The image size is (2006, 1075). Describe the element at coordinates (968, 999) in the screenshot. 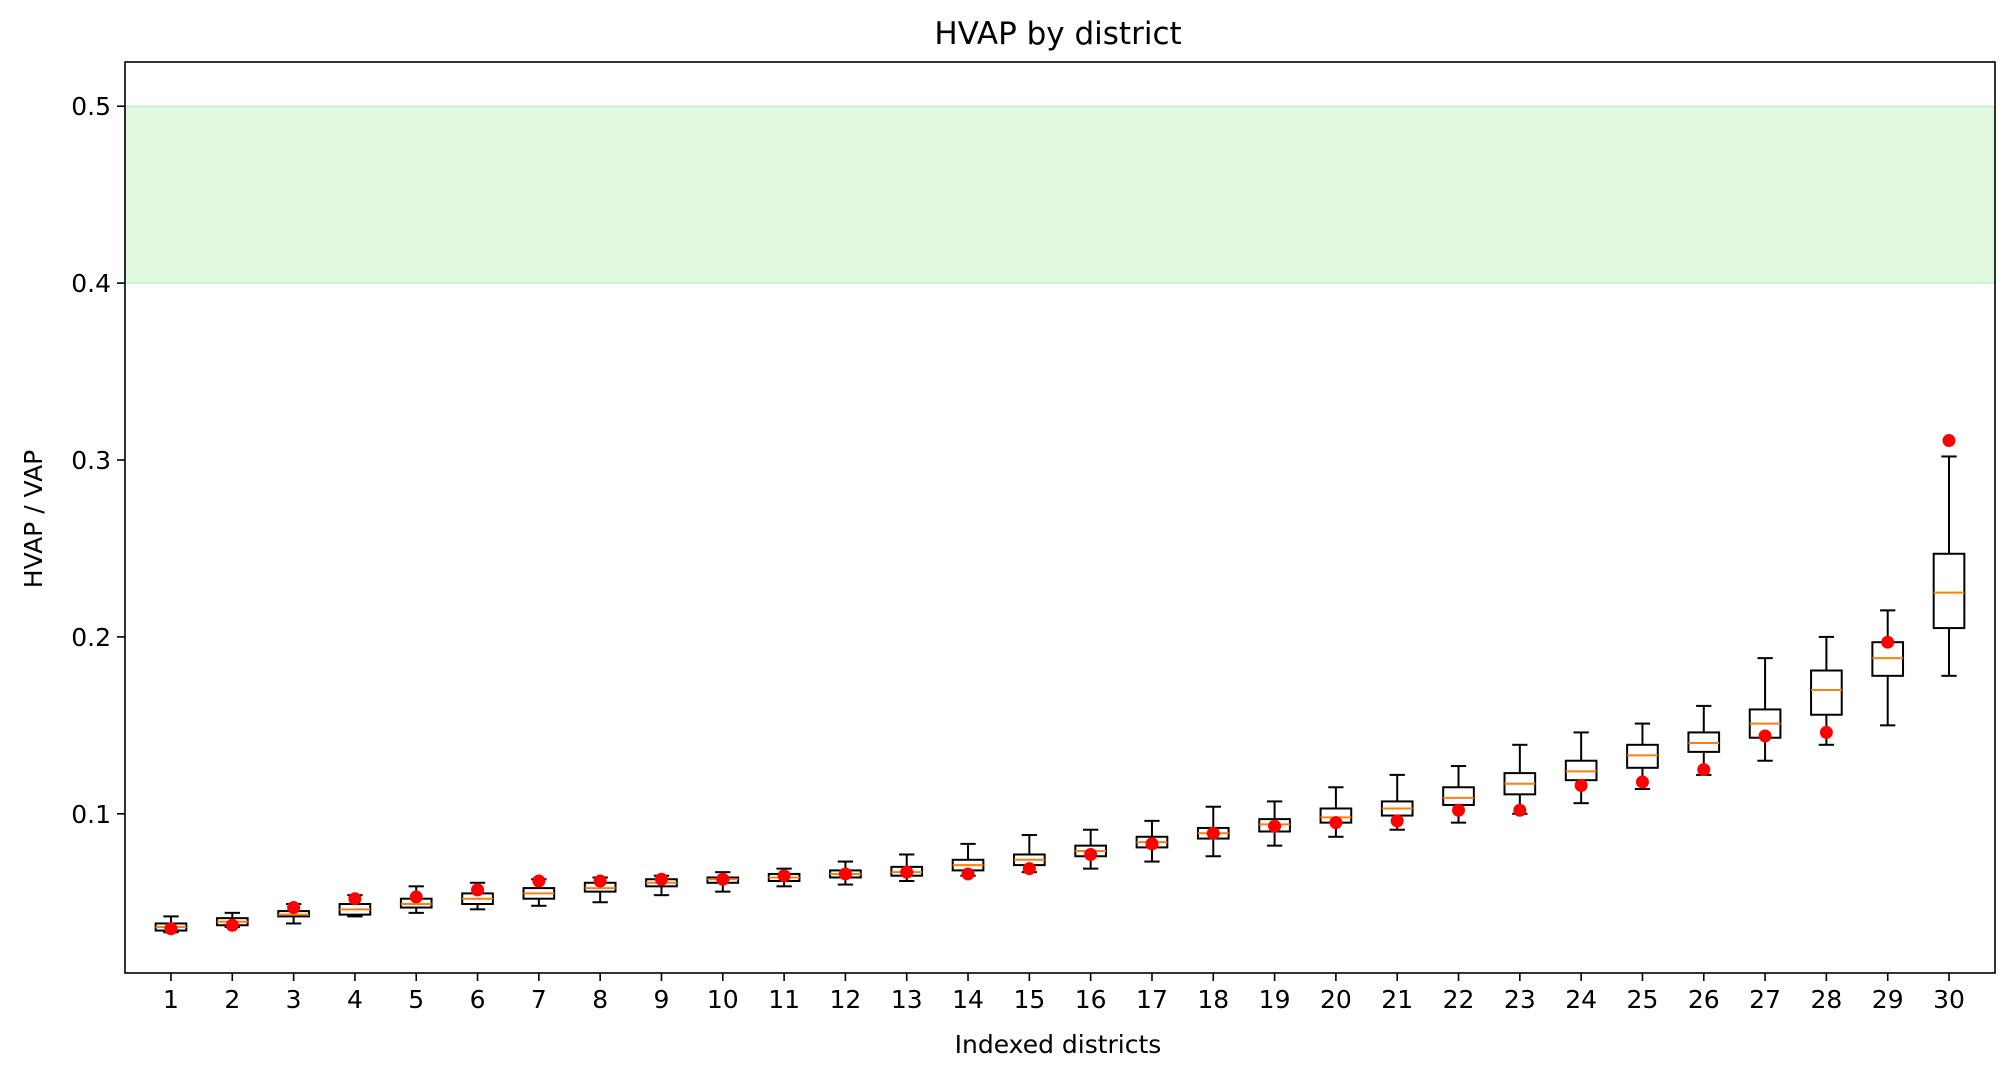

I see `x-tick-label: 14` at that location.